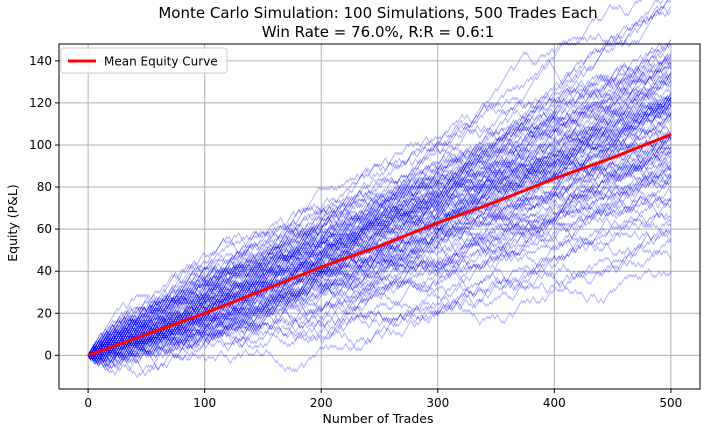 This screenshot has width=711, height=428. What do you see at coordinates (204, 403) in the screenshot?
I see `x-tick-label: 100` at bounding box center [204, 403].